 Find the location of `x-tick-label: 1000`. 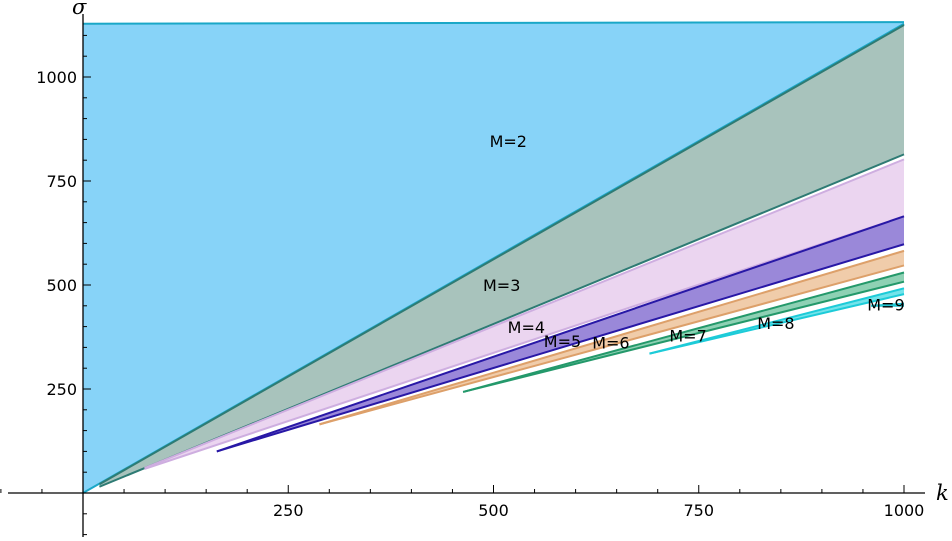

x-tick-label: 1000 is located at coordinates (904, 510).